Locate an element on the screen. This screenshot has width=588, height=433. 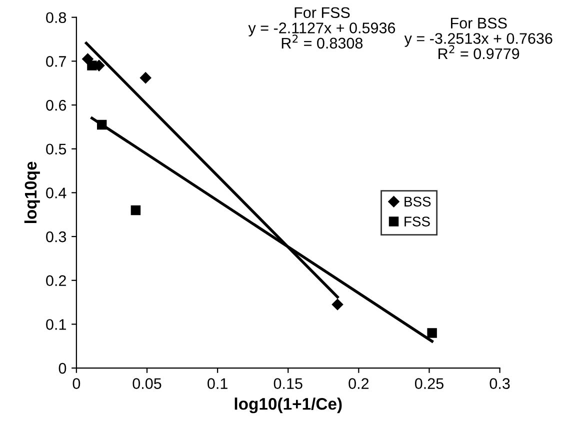
y-tick-label: 0.1 is located at coordinates (56, 324).